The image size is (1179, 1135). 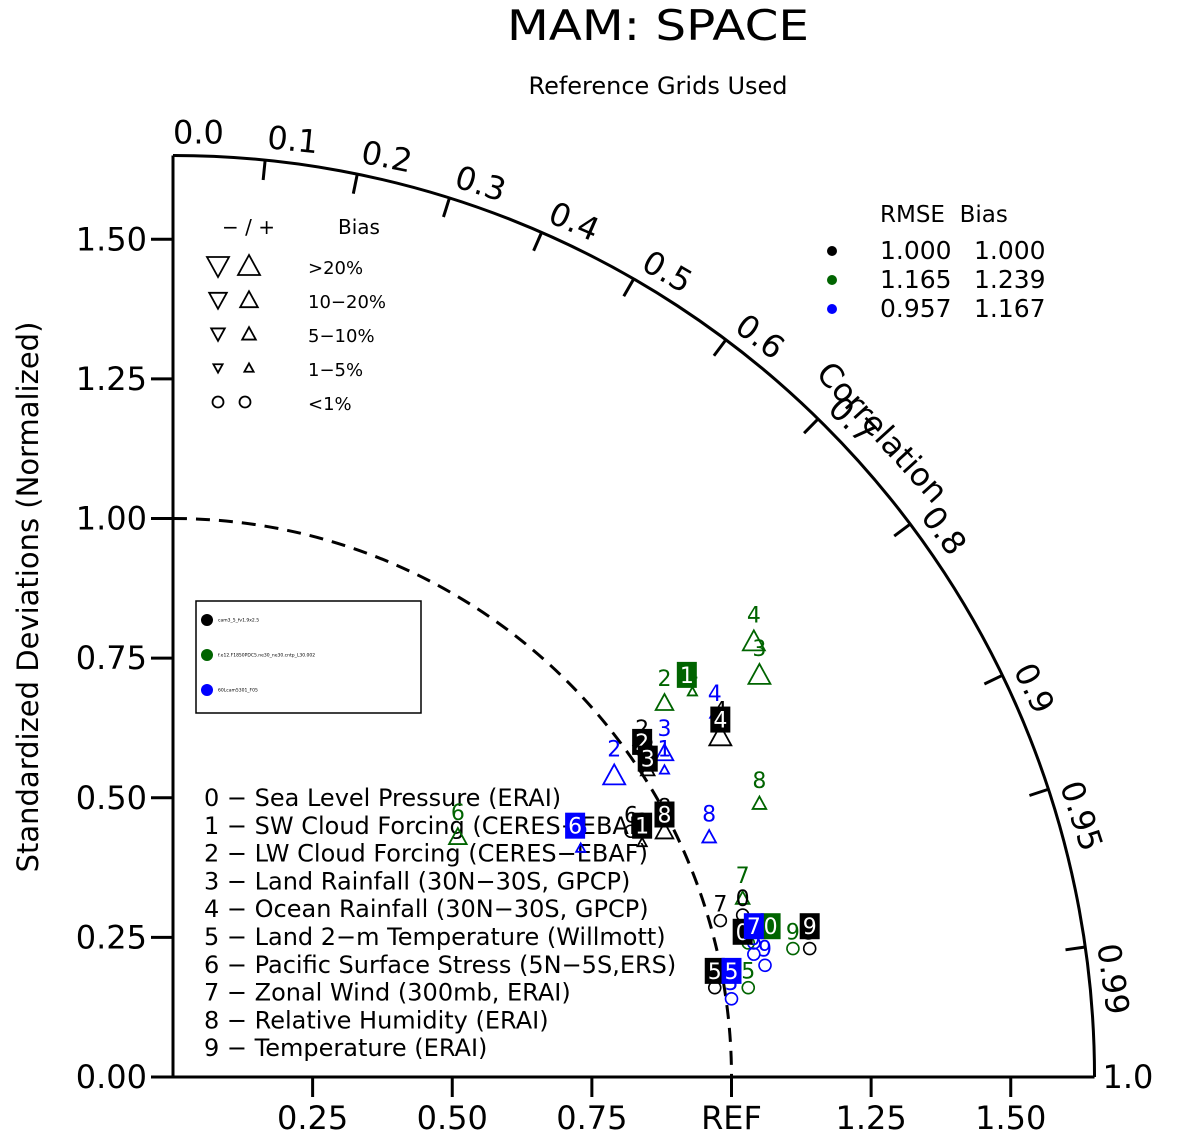 I want to click on corr-tick-label: 0.9, so click(x=1034, y=688).